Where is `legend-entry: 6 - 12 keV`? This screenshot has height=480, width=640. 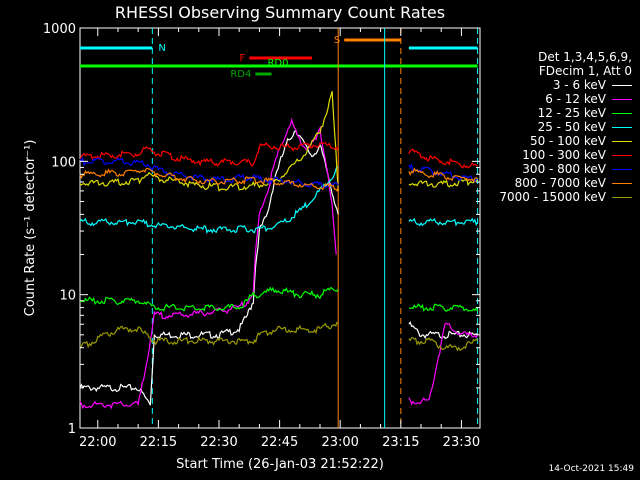
legend-entry: 6 - 12 keV is located at coordinates (588, 99).